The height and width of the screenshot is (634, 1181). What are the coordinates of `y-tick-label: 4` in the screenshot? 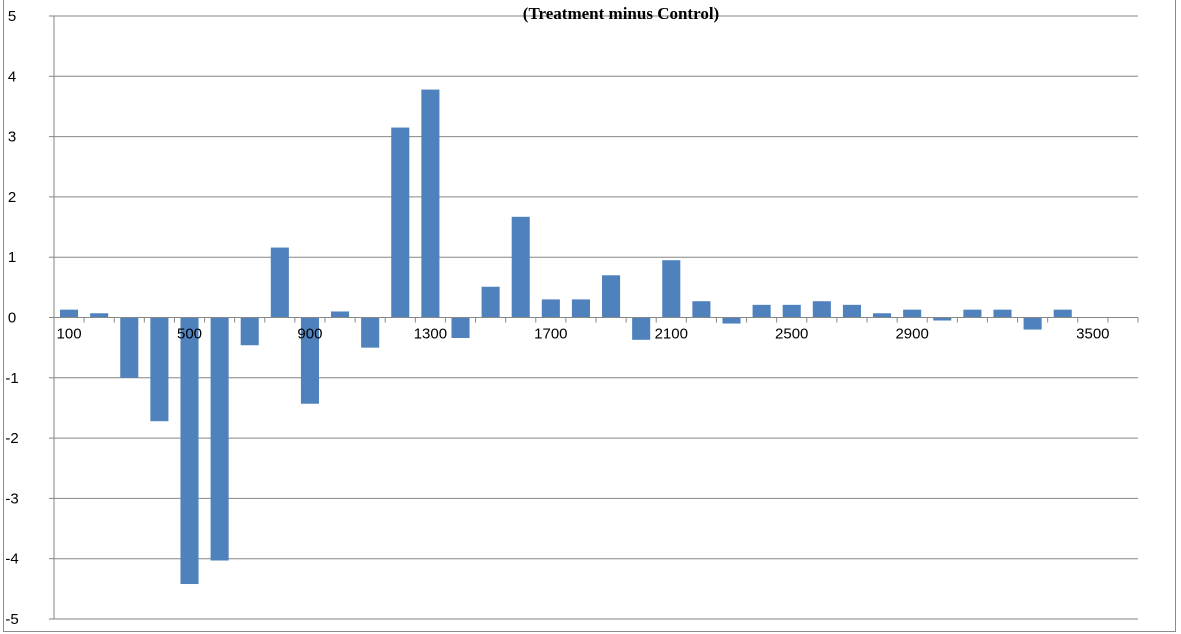 It's located at (12, 76).